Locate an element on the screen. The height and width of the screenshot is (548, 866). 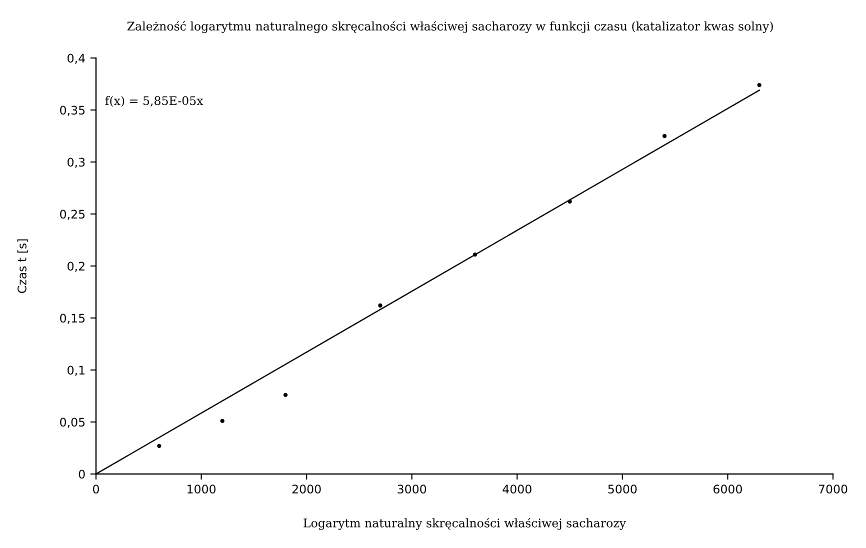
y-tick-label: 0,05 is located at coordinates (72, 423).